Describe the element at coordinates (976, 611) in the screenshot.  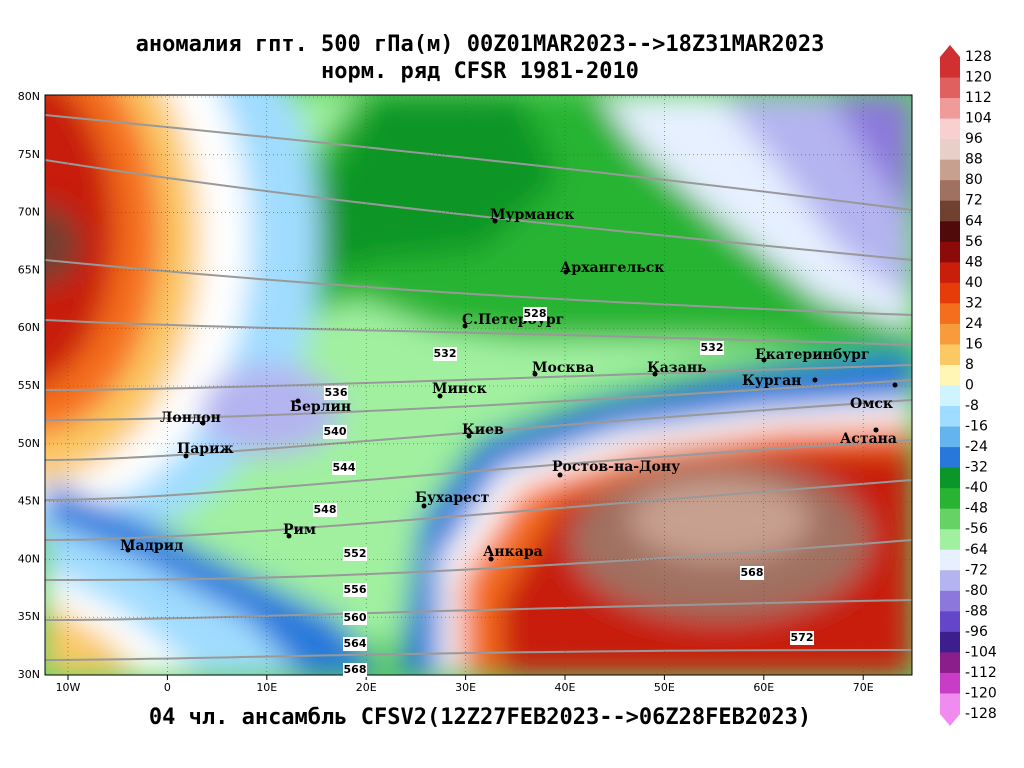
I see `colorbar-label: -88` at that location.